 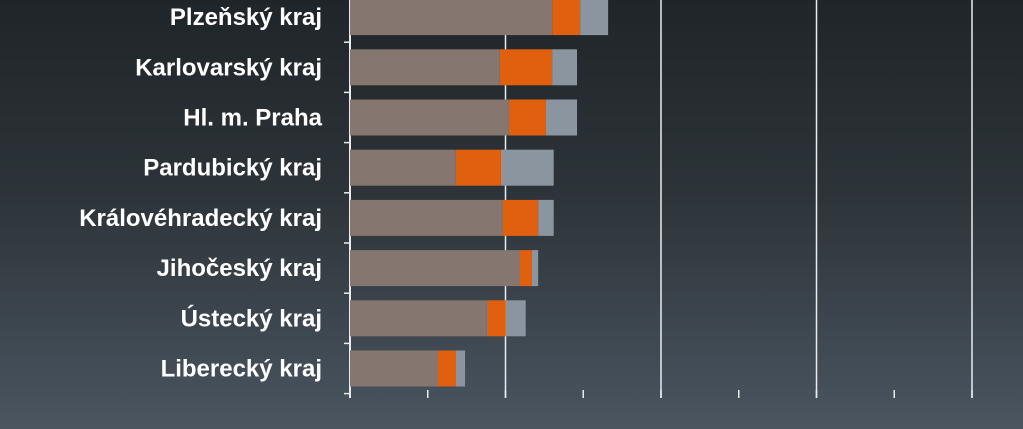 What do you see at coordinates (241, 369) in the screenshot?
I see `category-label: Liberecký kraj` at bounding box center [241, 369].